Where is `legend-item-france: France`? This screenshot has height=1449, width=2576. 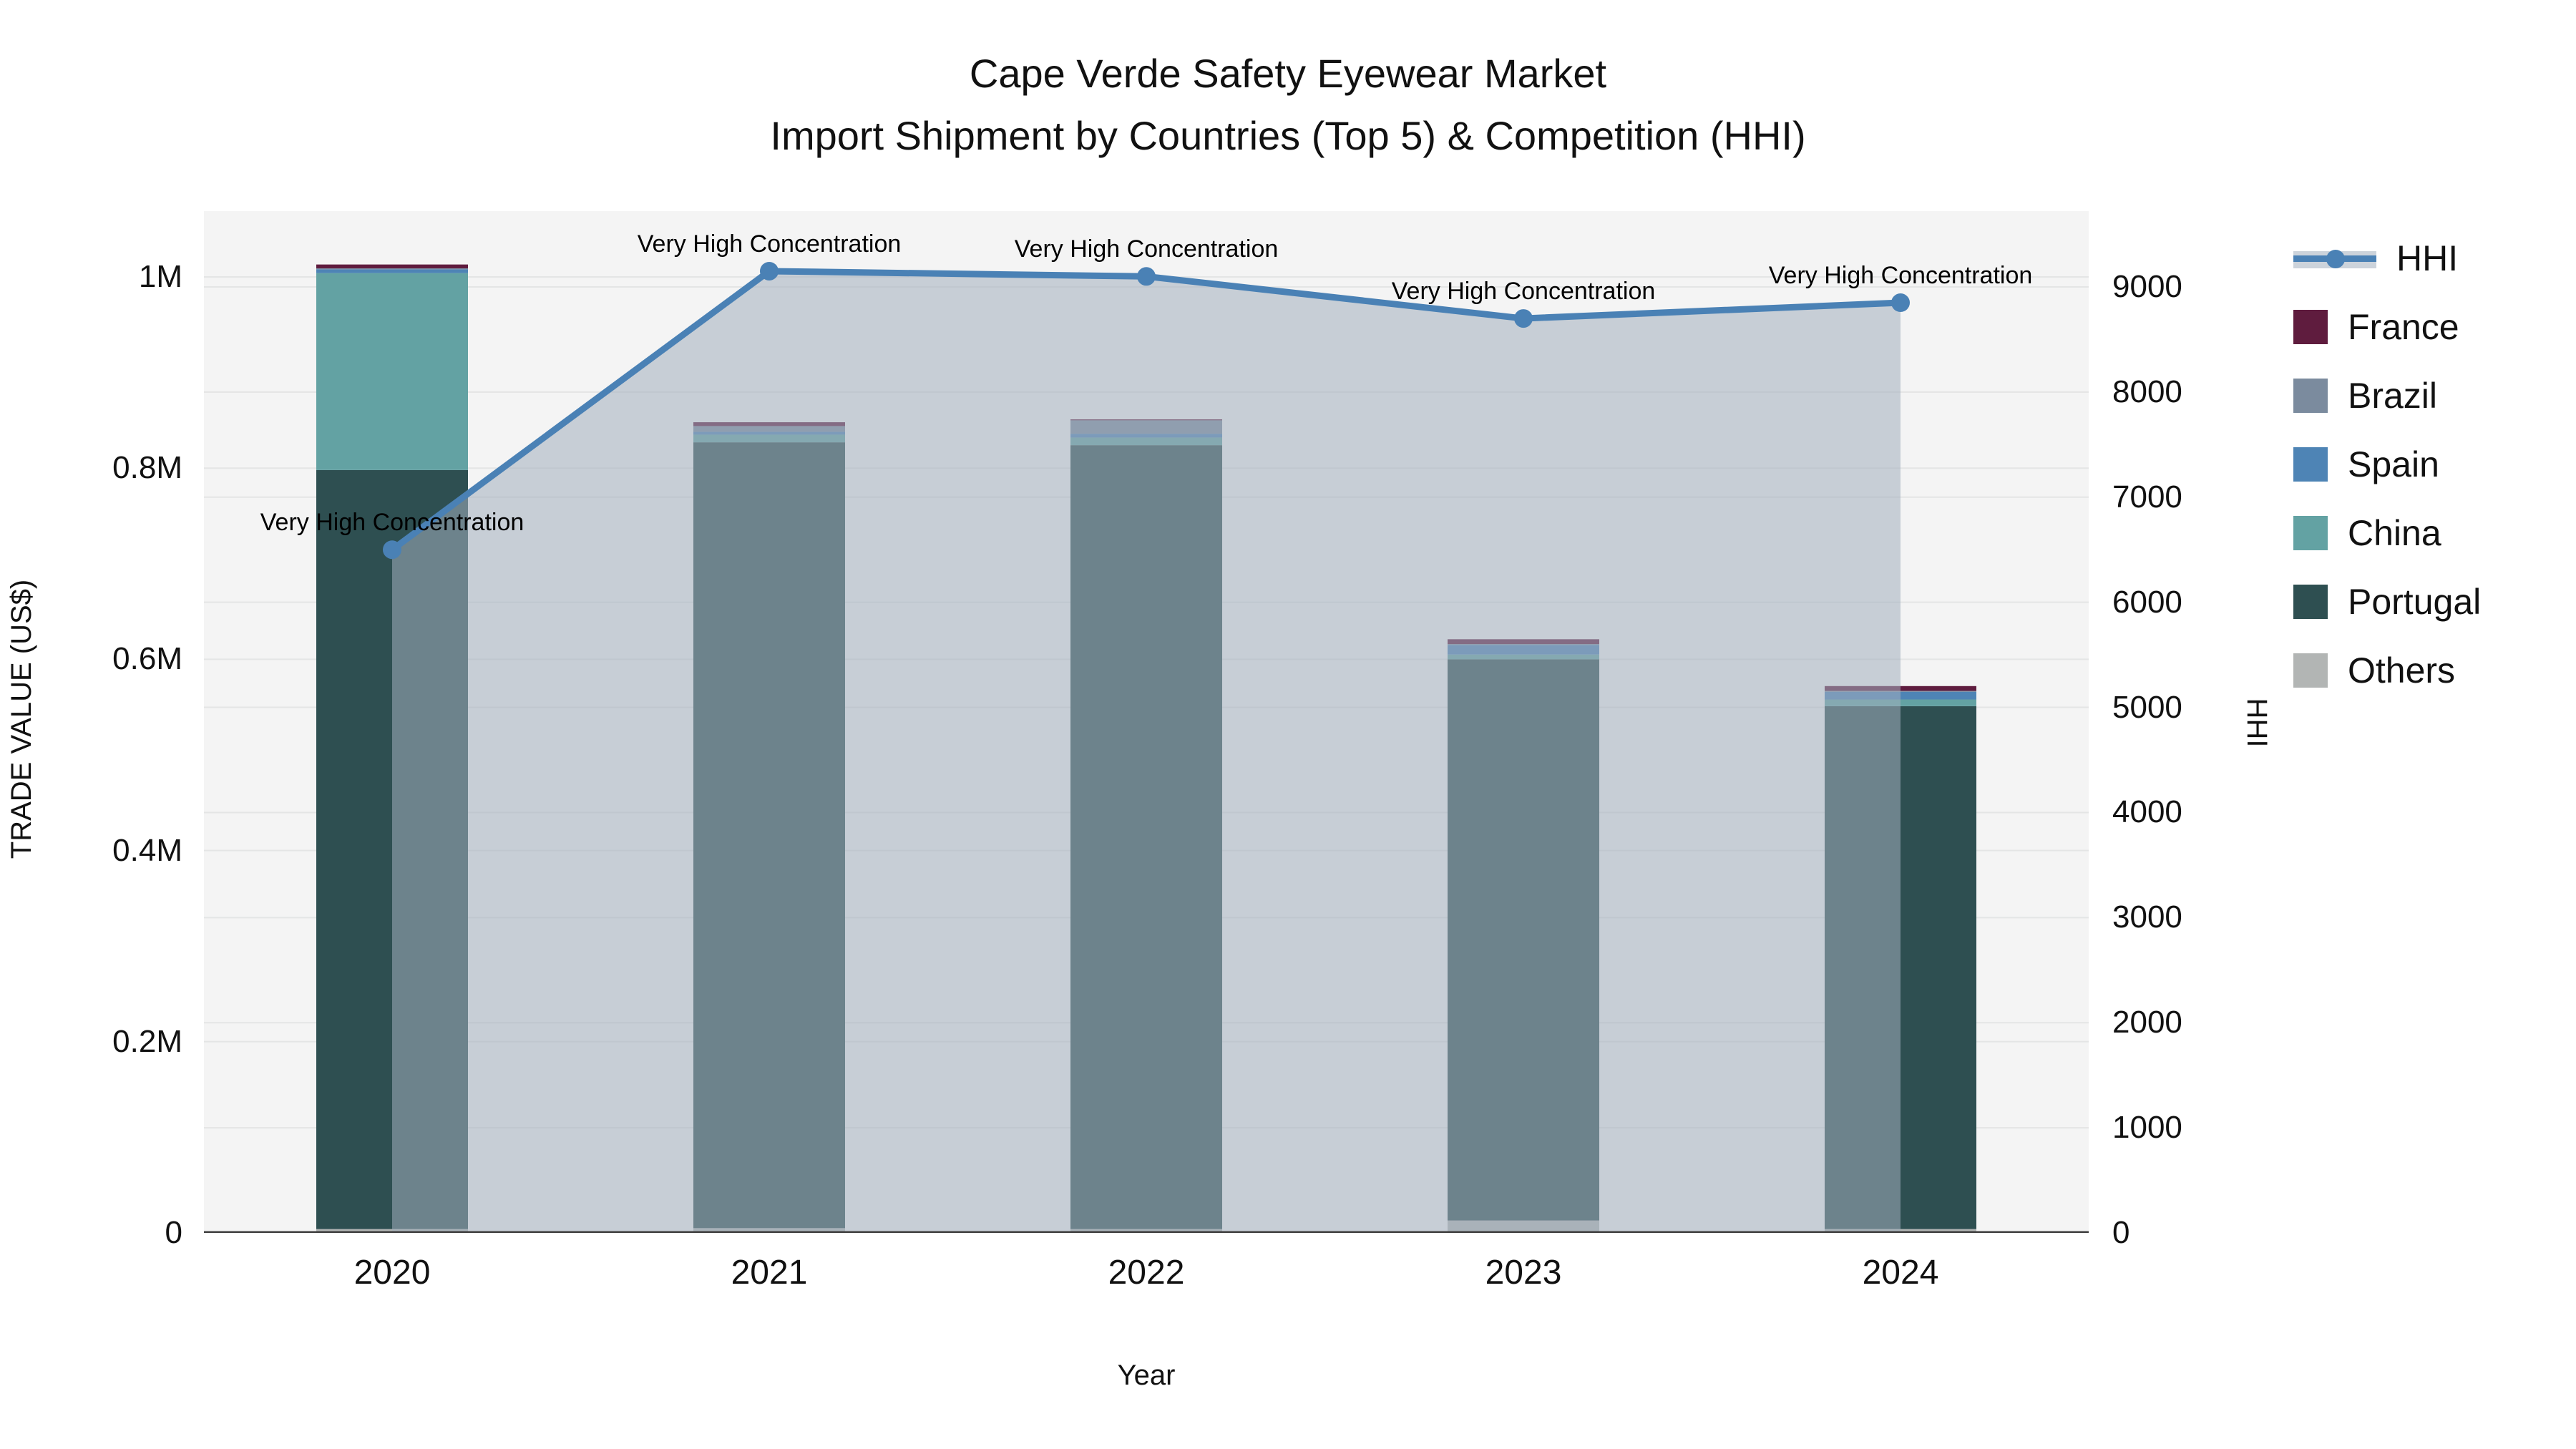
legend-item-france: France is located at coordinates (2387, 327).